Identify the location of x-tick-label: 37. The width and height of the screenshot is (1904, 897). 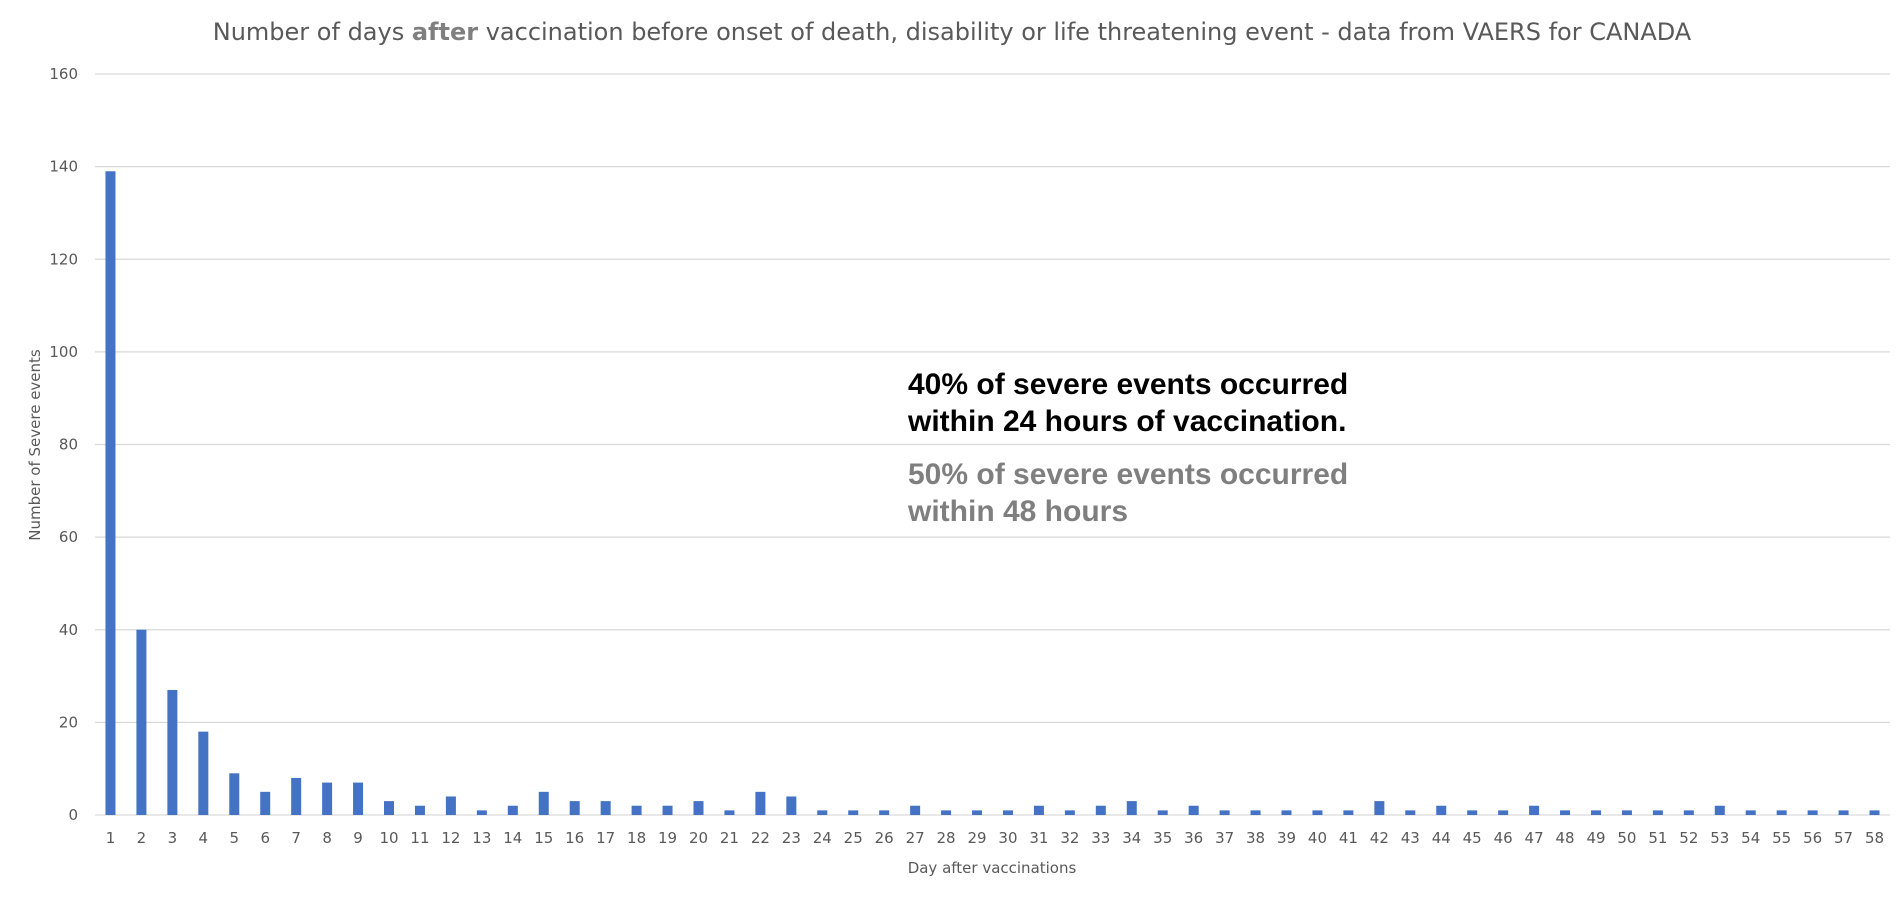
(1224, 838).